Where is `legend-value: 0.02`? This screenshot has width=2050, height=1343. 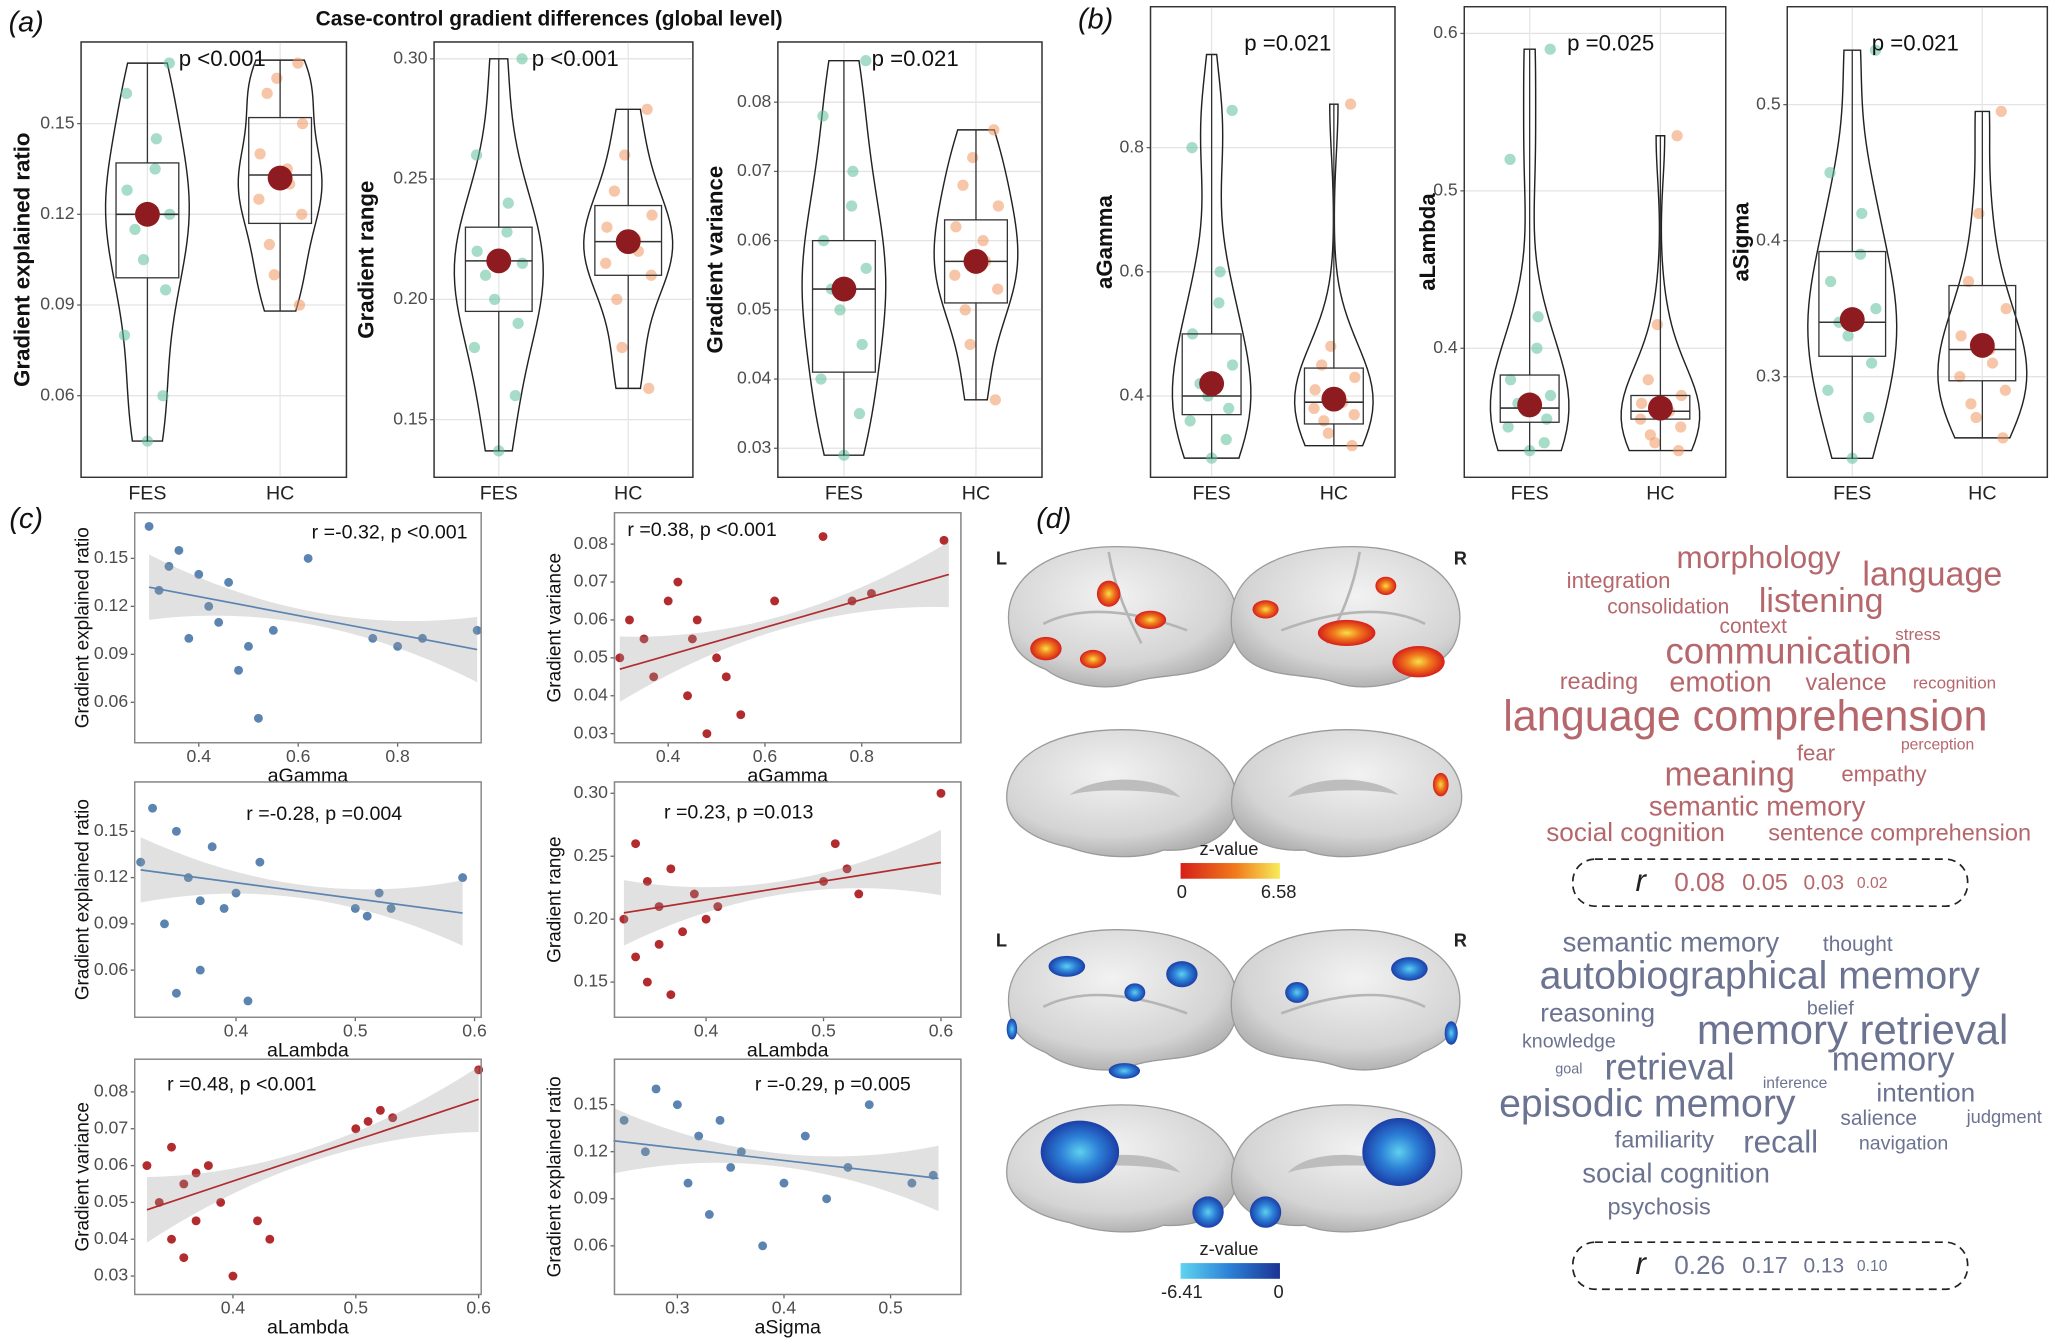 legend-value: 0.02 is located at coordinates (1872, 883).